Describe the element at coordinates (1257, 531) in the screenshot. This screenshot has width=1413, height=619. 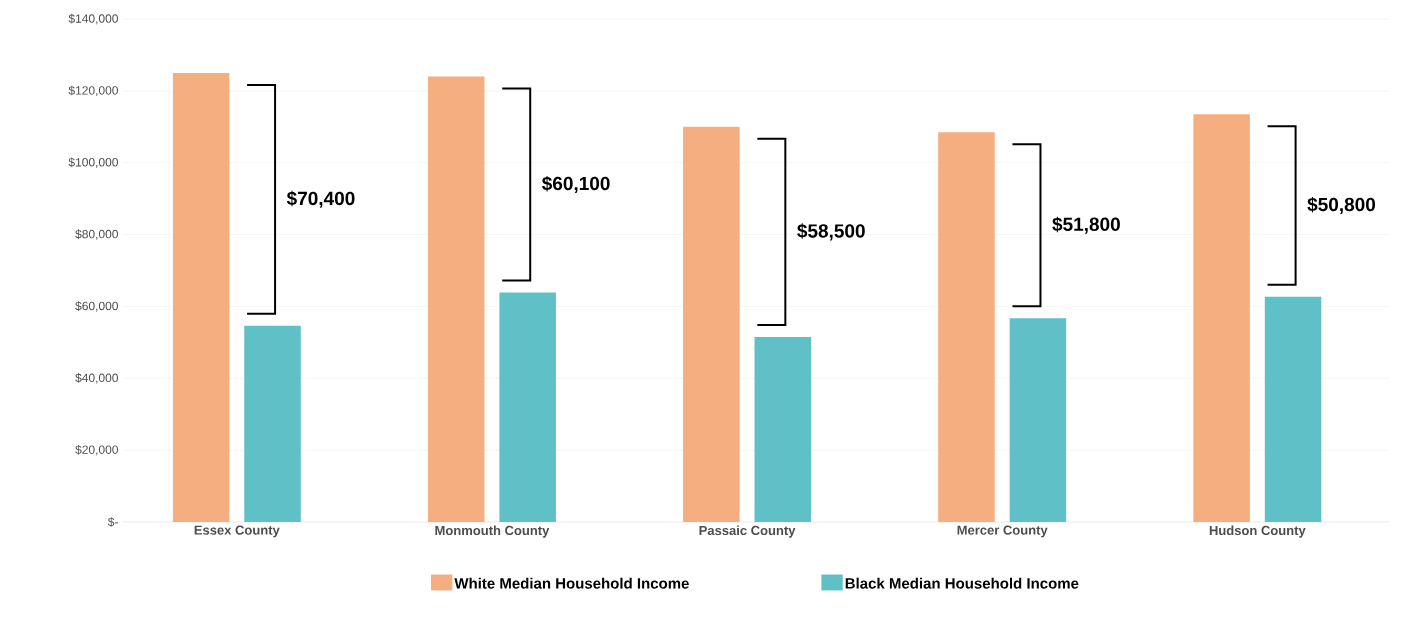
I see `x-tick-label: Hudson County` at that location.